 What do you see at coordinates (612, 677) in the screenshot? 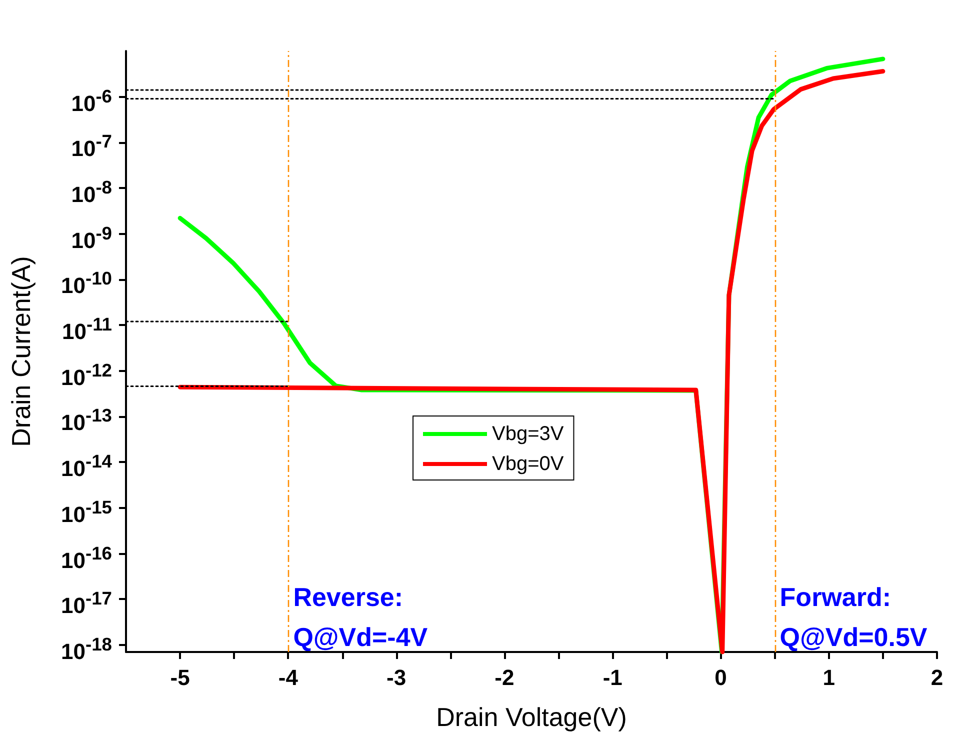
I see `x-tick-label: -1` at bounding box center [612, 677].